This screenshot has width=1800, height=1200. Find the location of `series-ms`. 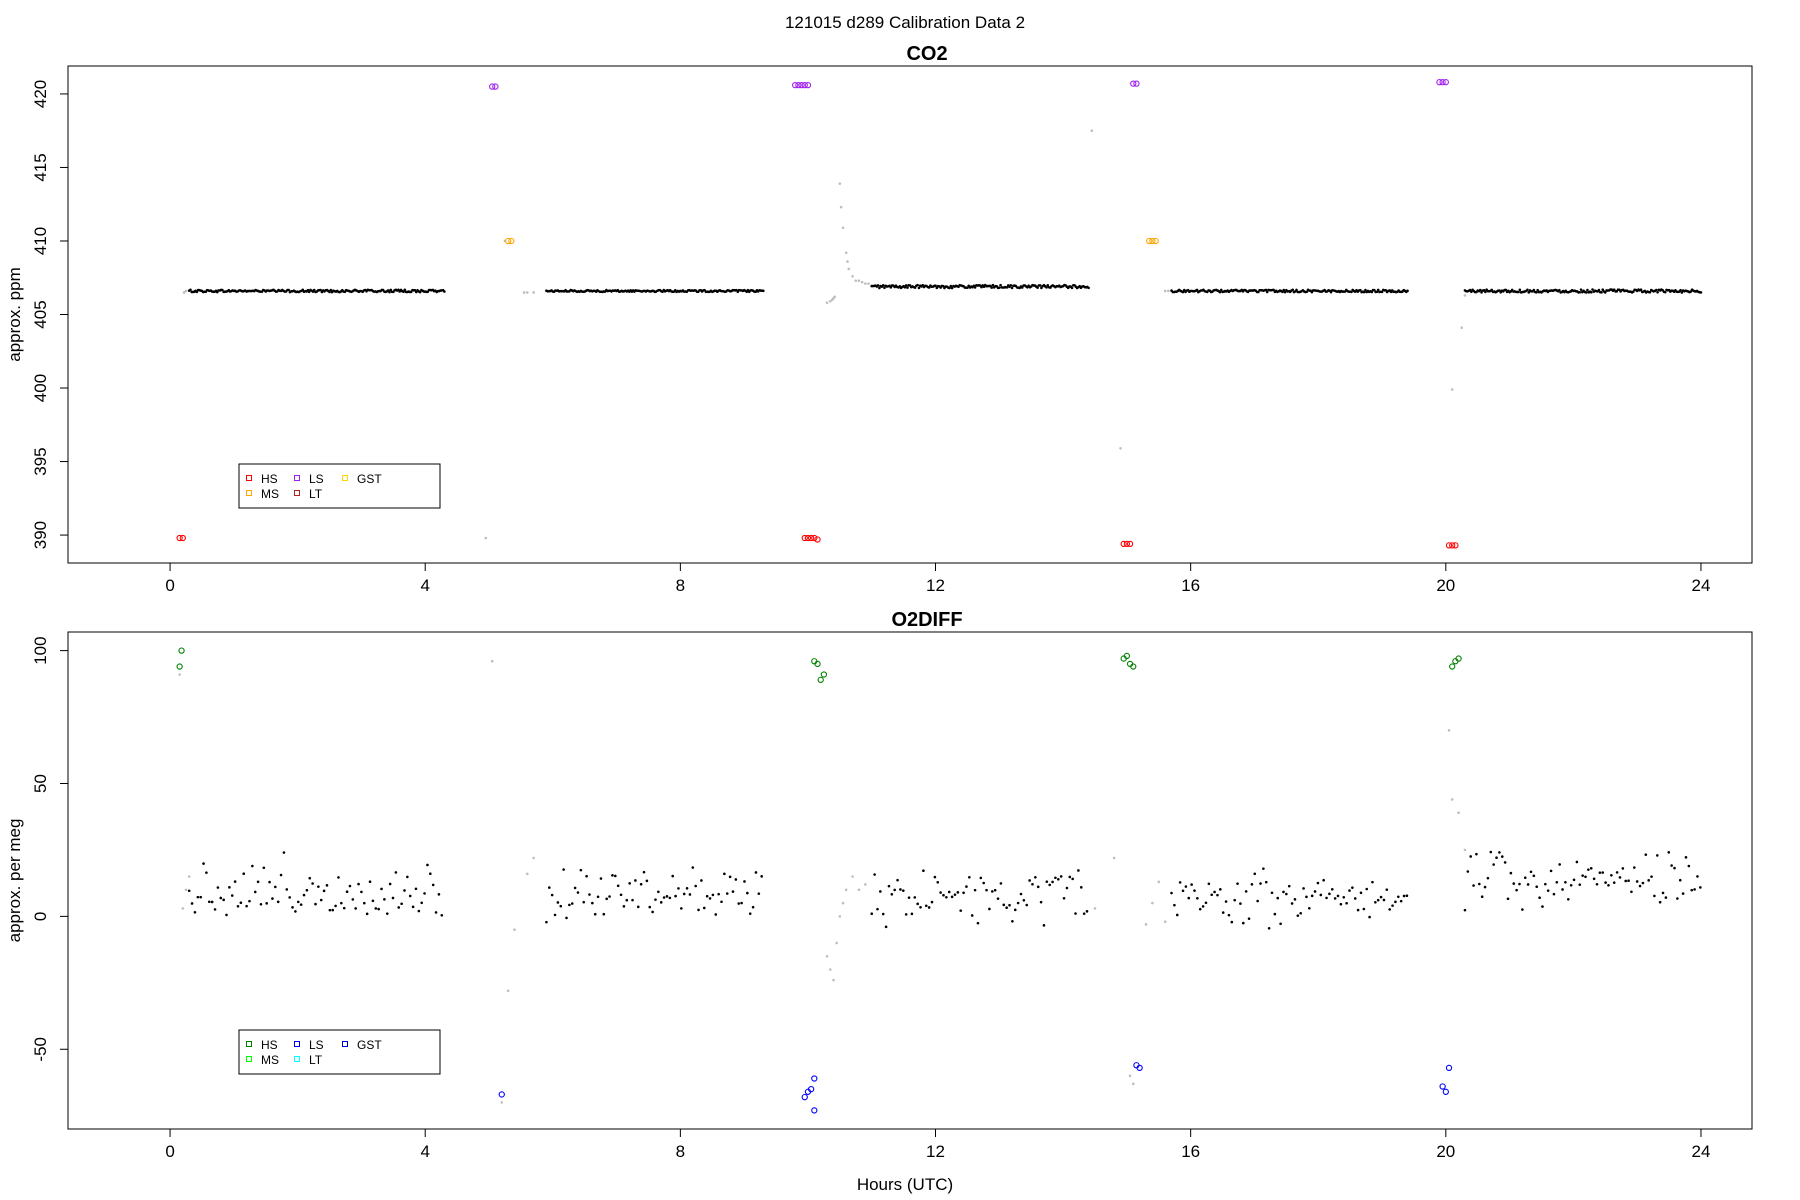

series-ms is located at coordinates (831, 241).